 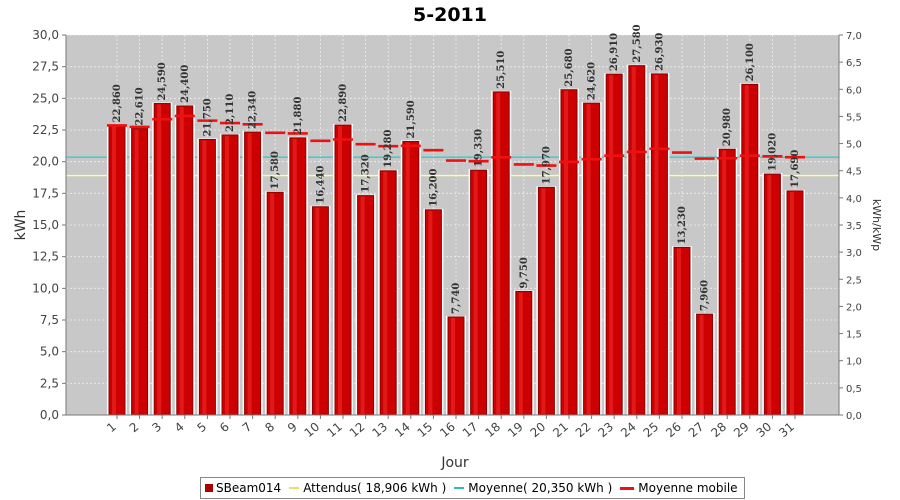 I want to click on x-tick-label: 29, so click(x=741, y=430).